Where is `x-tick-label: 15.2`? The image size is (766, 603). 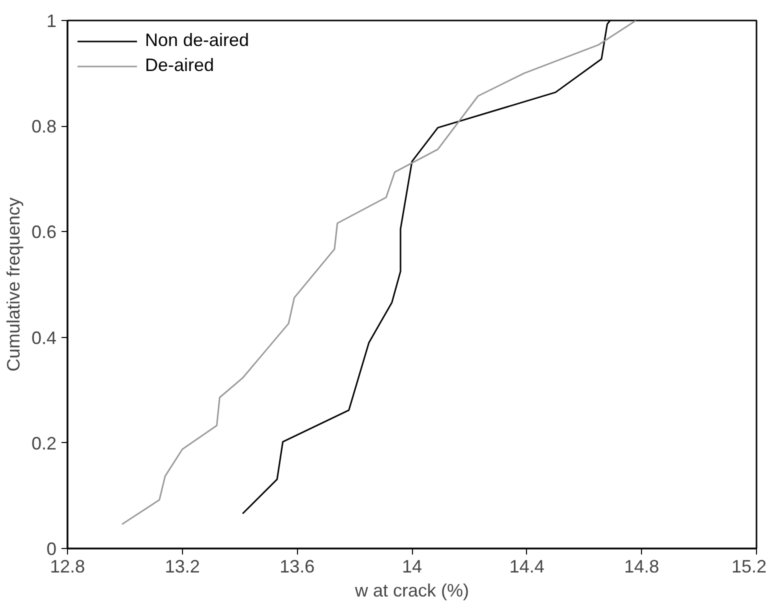 x-tick-label: 15.2 is located at coordinates (748, 566).